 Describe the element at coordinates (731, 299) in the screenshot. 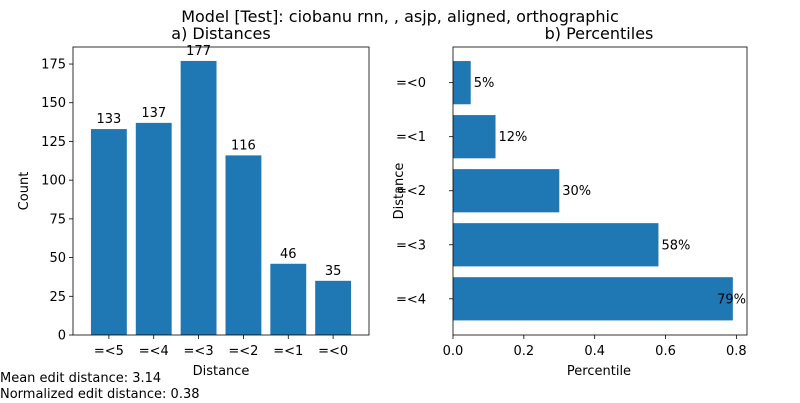

I see `data-label: 79%` at that location.